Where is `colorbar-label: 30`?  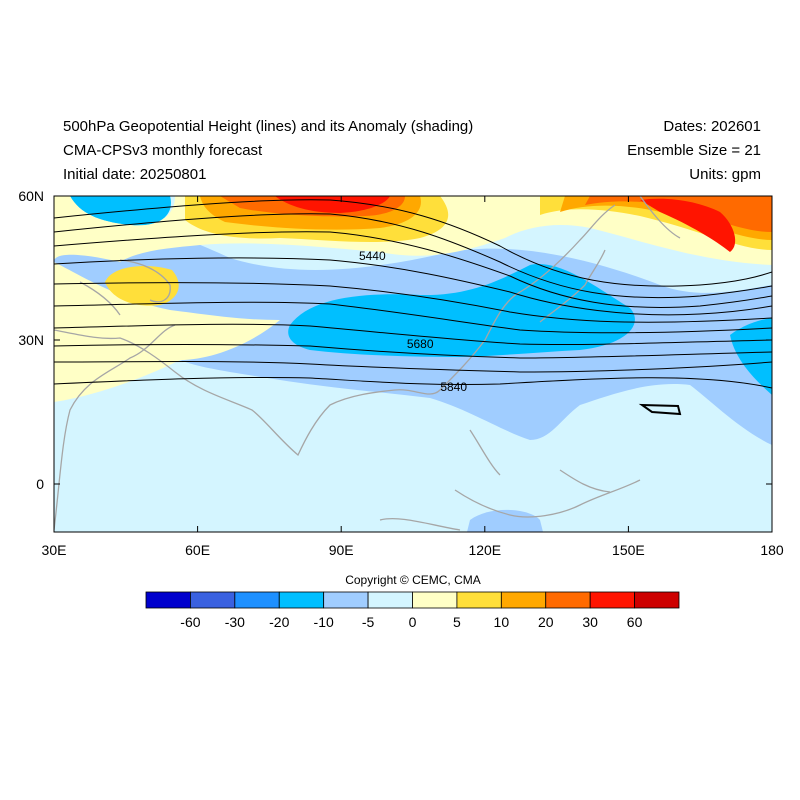 colorbar-label: 30 is located at coordinates (590, 622).